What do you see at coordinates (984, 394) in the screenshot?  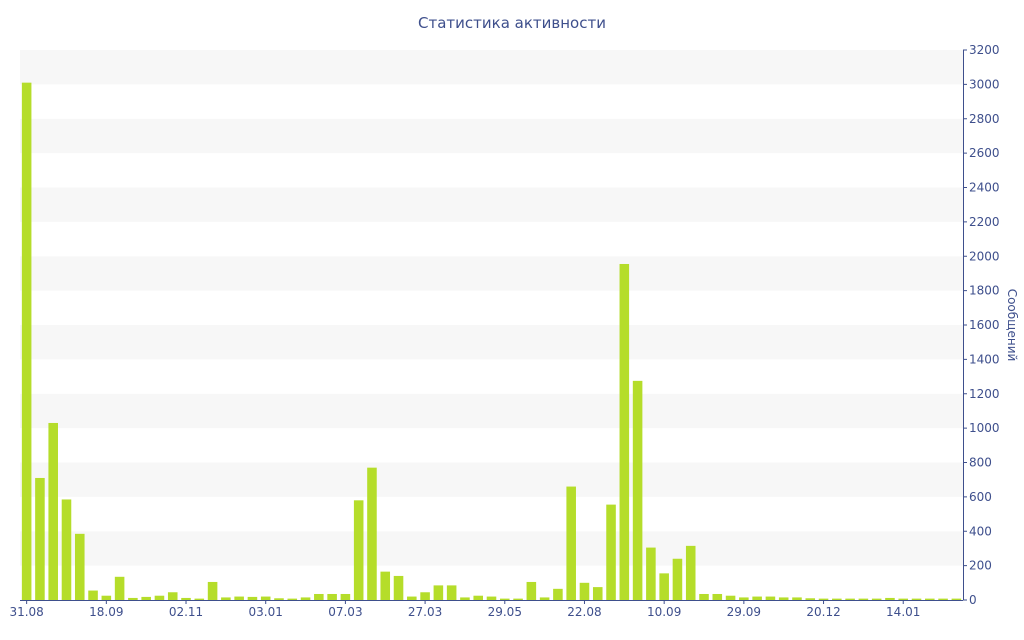 I see `y-tick-label: 1200` at bounding box center [984, 394].